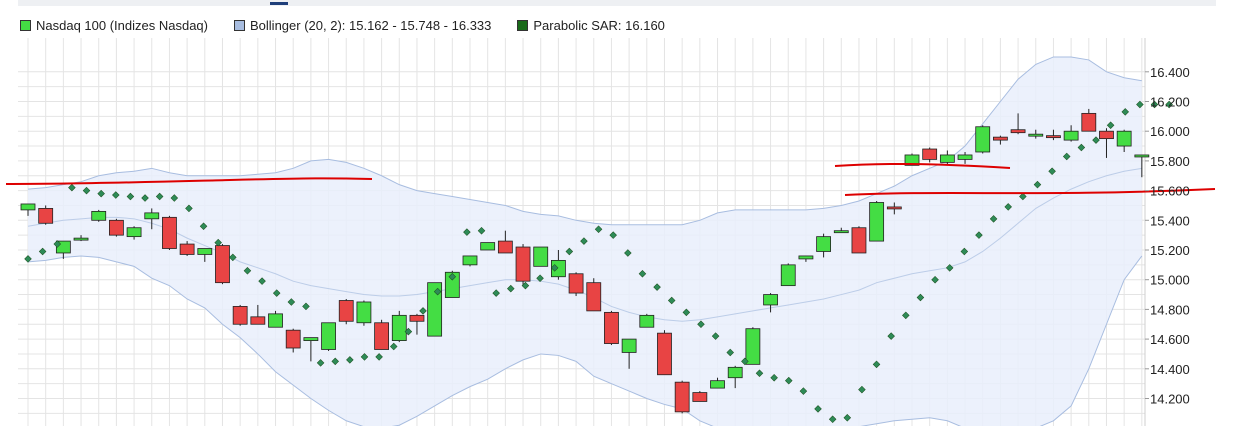 This screenshot has width=1239, height=426. What do you see at coordinates (114, 25) in the screenshot?
I see `legend-item-nasdaq: Nasdaq 100 (Indizes Nasdaq)` at bounding box center [114, 25].